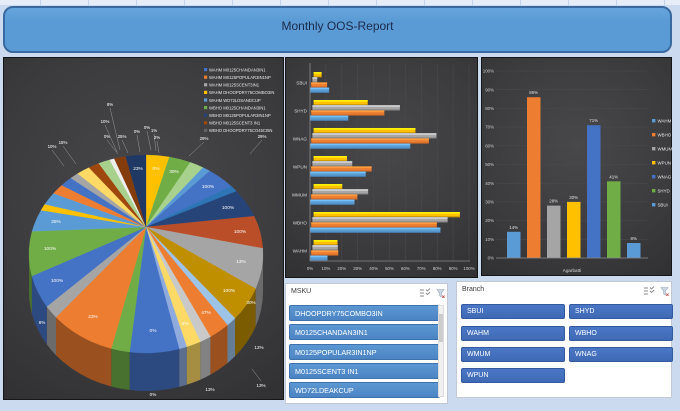  Describe the element at coordinates (533, 92) in the screenshot. I see `svg-text: 86%` at that location.